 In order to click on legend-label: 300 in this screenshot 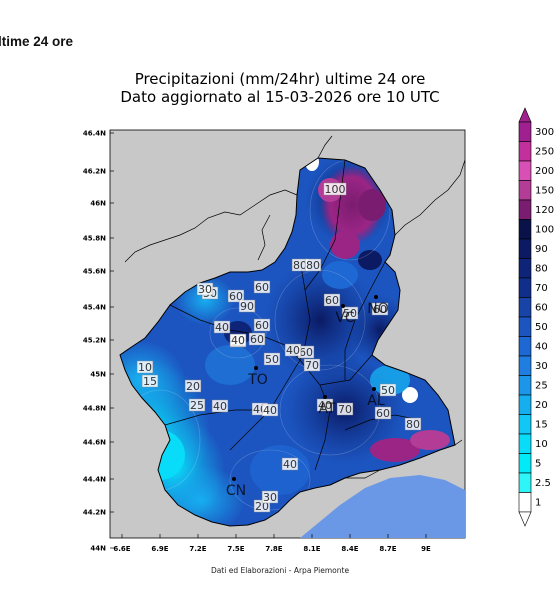, I will do `click(544, 132)`.